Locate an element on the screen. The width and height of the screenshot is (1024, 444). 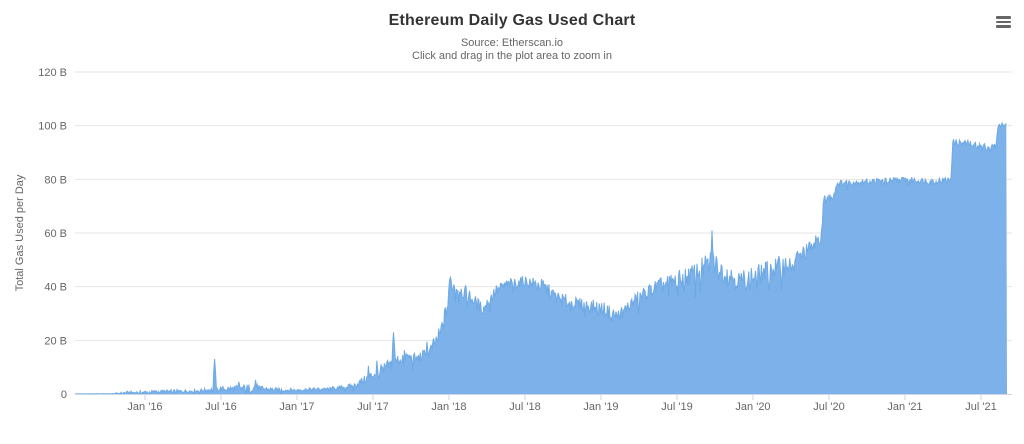
x-axis-tick-label: Jul '18 is located at coordinates (524, 407).